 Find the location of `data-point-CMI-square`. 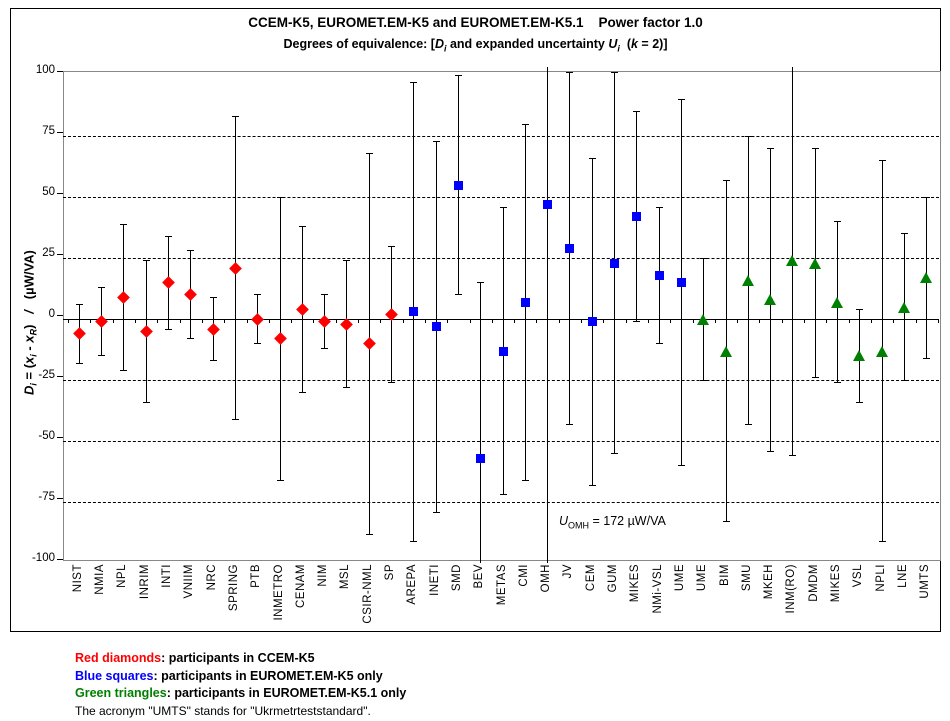

data-point-CMI-square is located at coordinates (525, 302).